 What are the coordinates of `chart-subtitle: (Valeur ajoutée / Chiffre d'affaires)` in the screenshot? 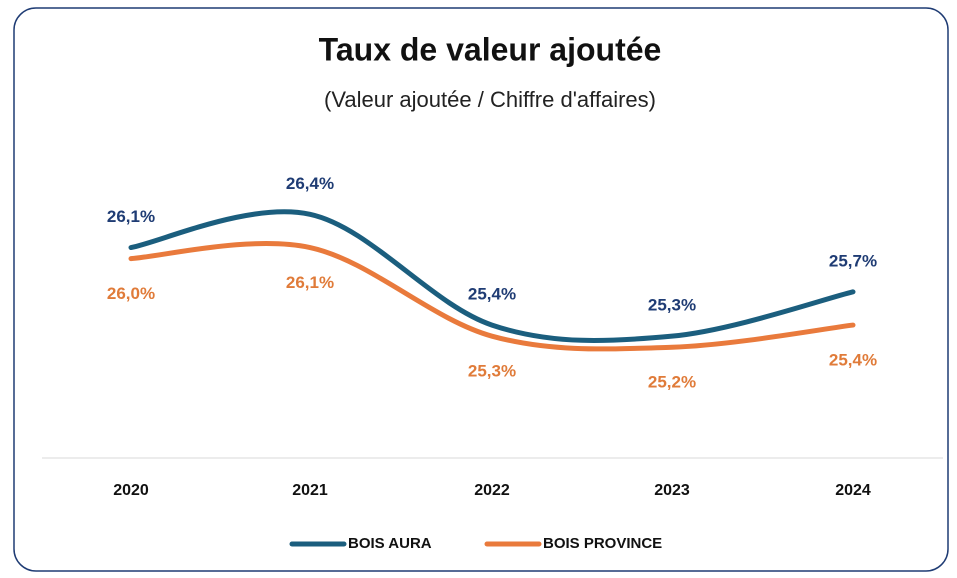 It's located at (490, 99).